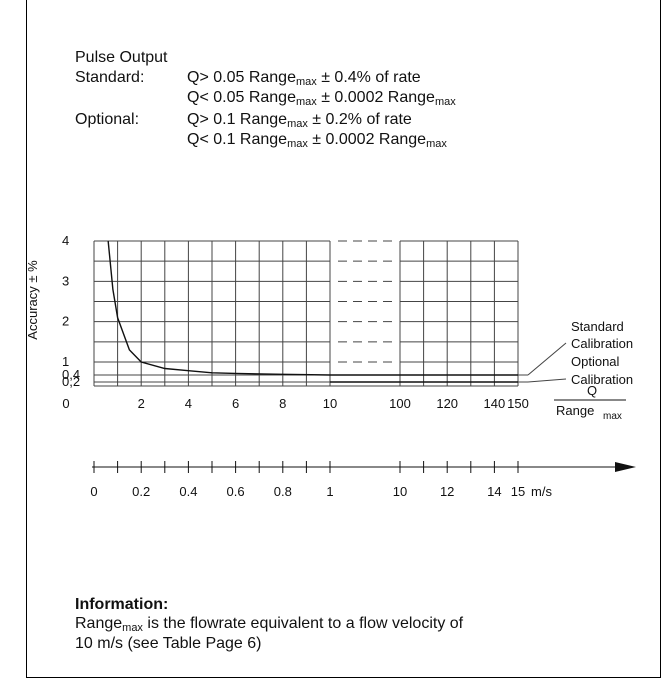 This screenshot has width=662, height=679. I want to click on x-tick-top-0: 0, so click(65, 403).